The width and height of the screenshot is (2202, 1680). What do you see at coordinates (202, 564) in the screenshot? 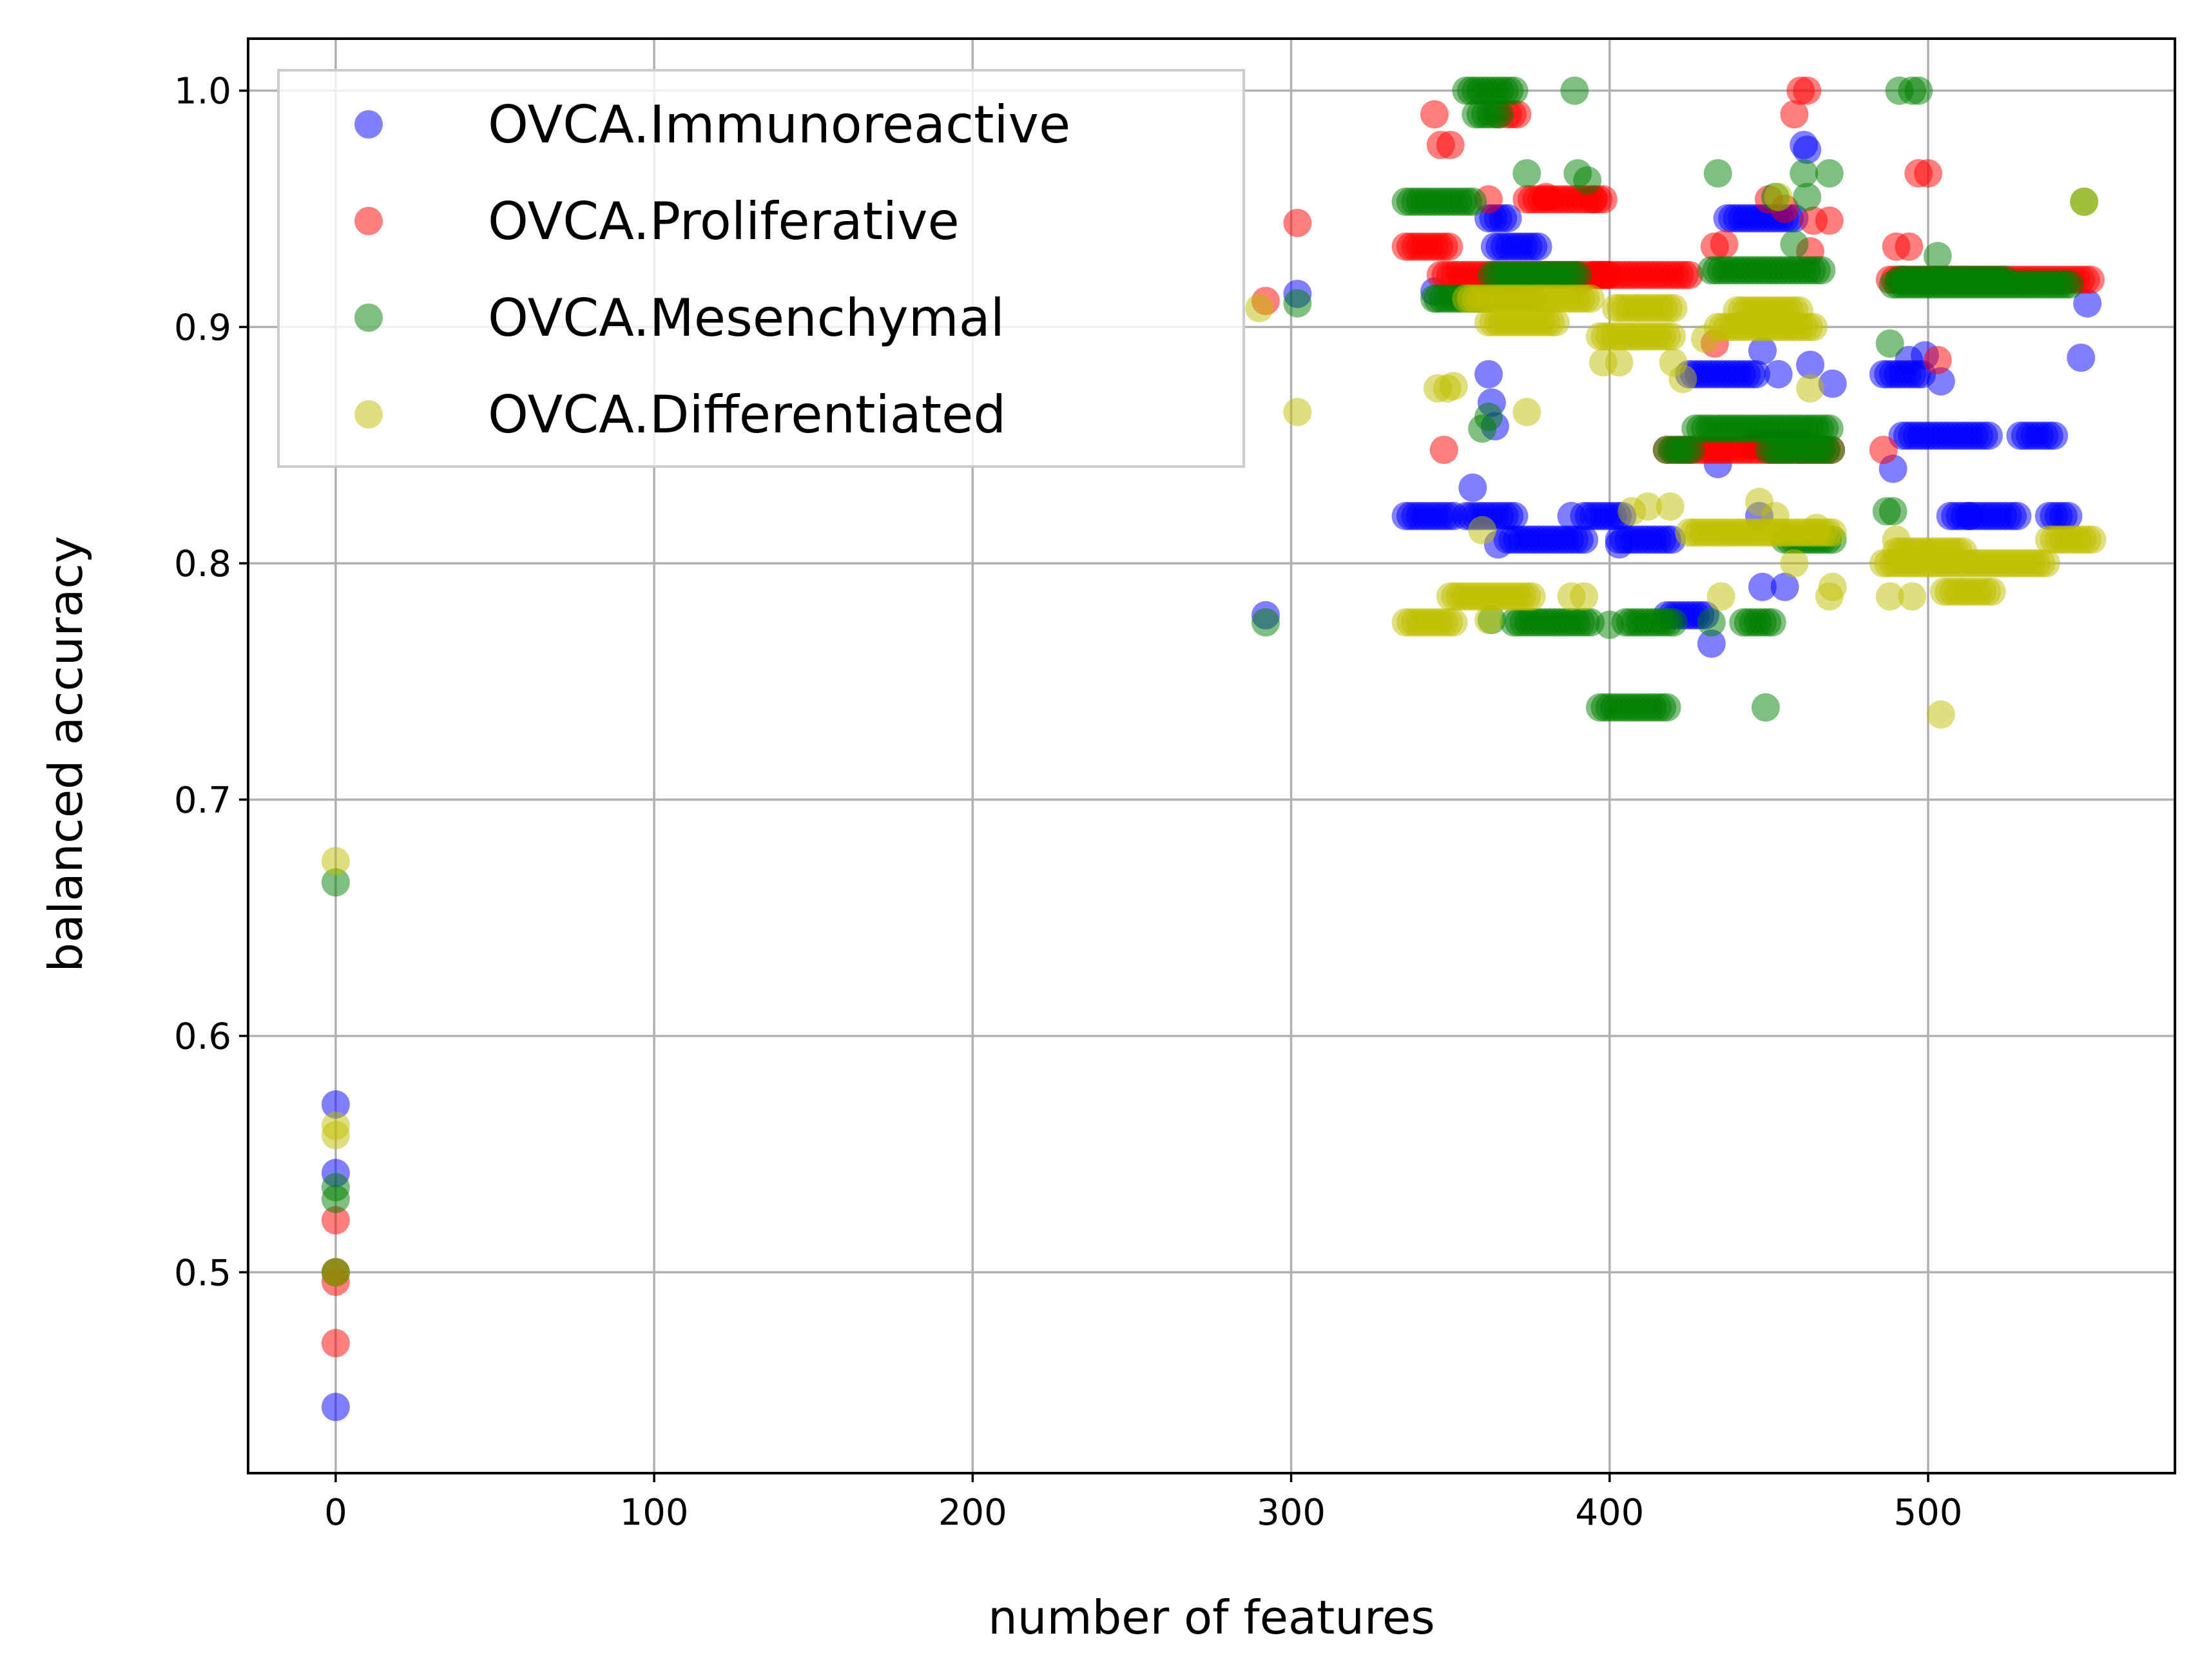
I see `y-tick-label: 0.8` at bounding box center [202, 564].